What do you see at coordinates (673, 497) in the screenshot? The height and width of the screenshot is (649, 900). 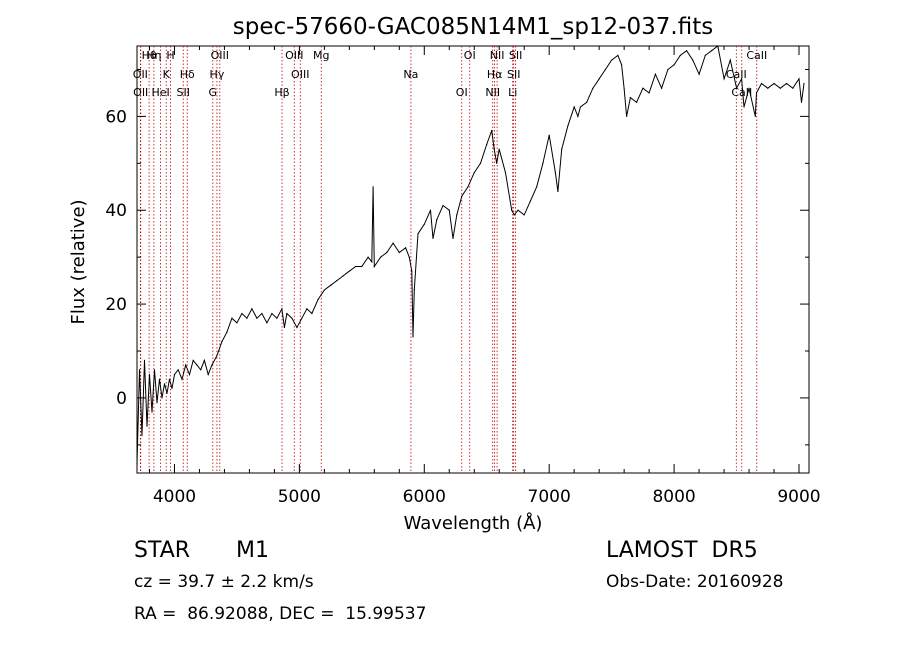 I see `x-tick-label: 8000` at bounding box center [673, 497].